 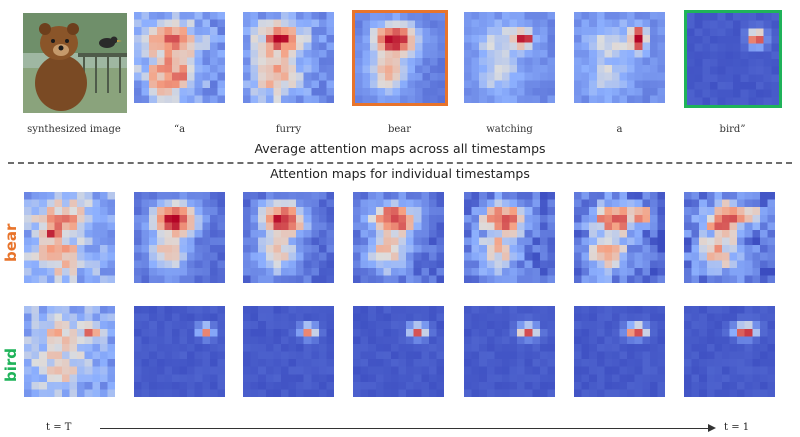 I want to click on avg-map-bird, so click(x=733, y=59).